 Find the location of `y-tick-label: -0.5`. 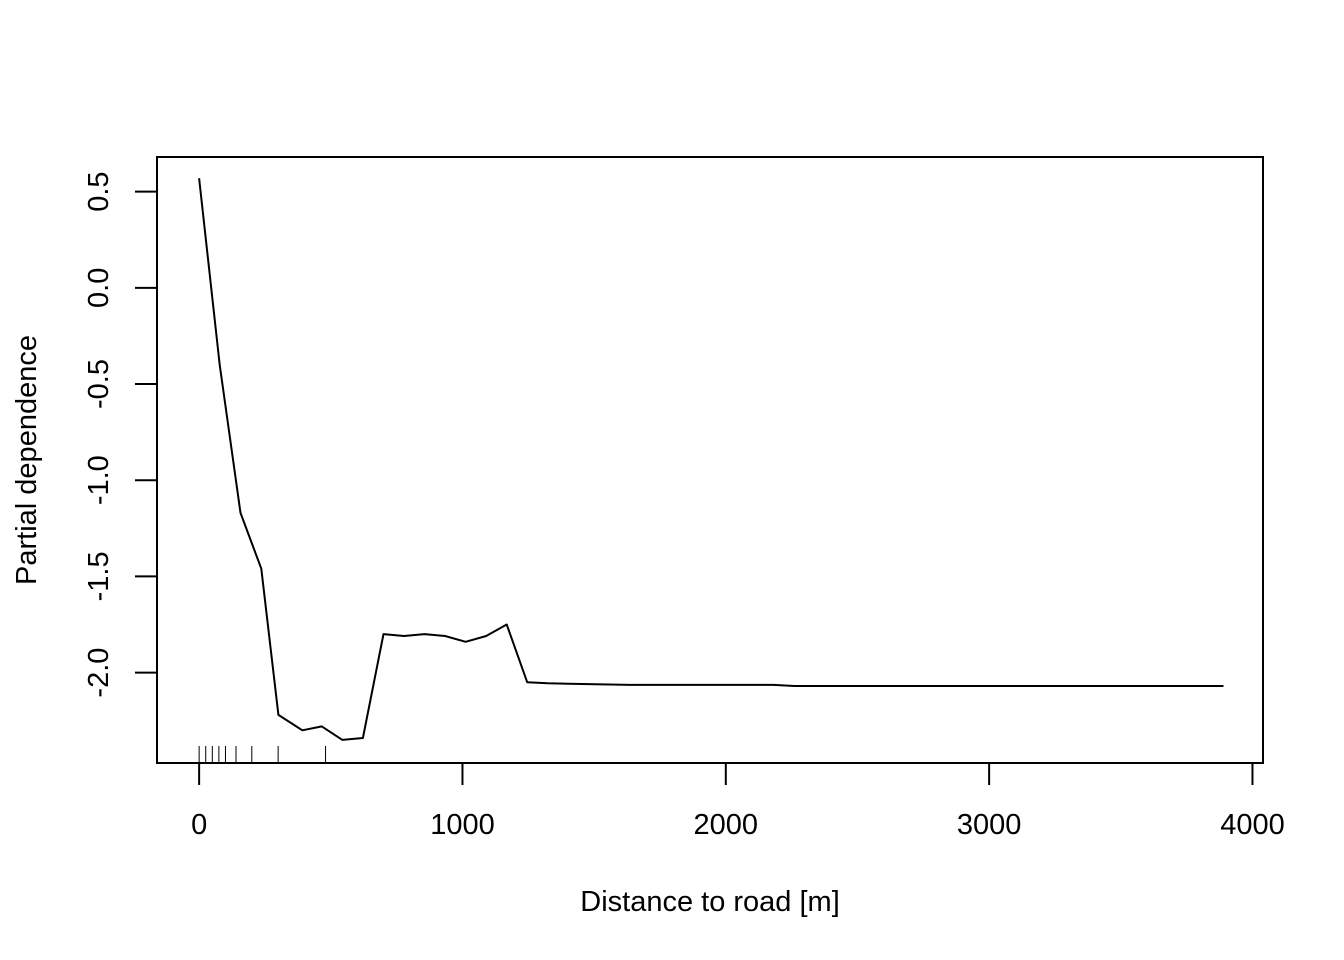

y-tick-label: -0.5 is located at coordinates (99, 384).